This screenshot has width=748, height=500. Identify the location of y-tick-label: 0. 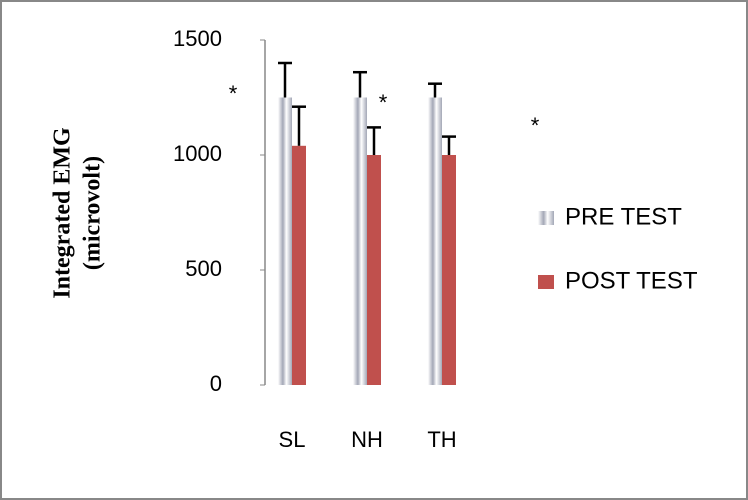
(216, 383).